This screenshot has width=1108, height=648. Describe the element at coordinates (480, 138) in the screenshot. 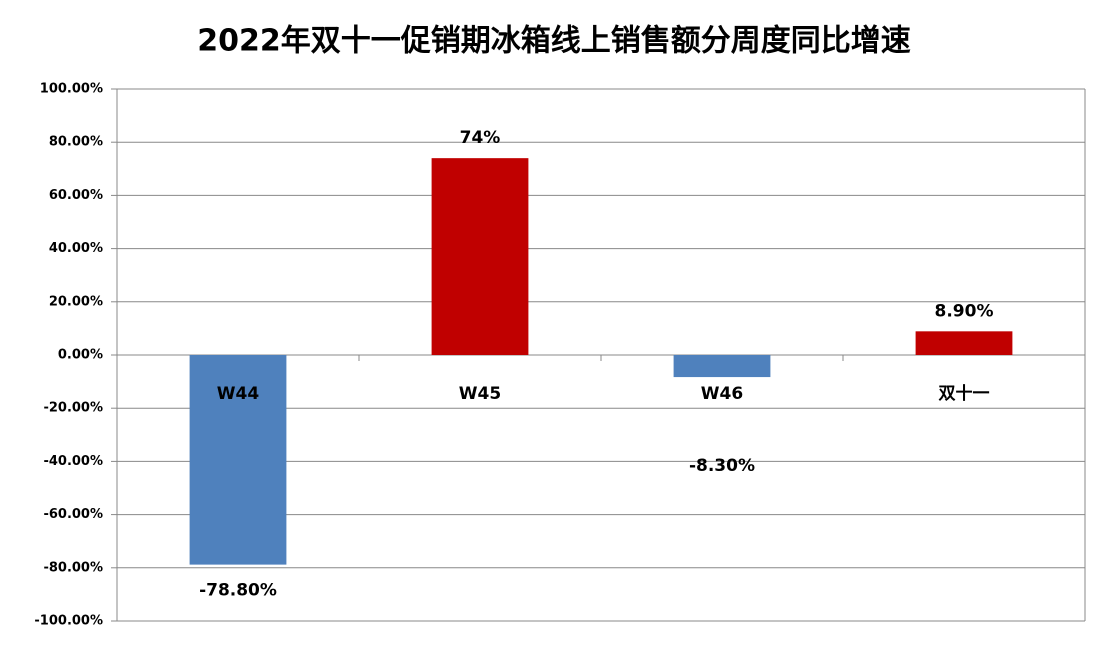

I see `data-label: 74%` at that location.